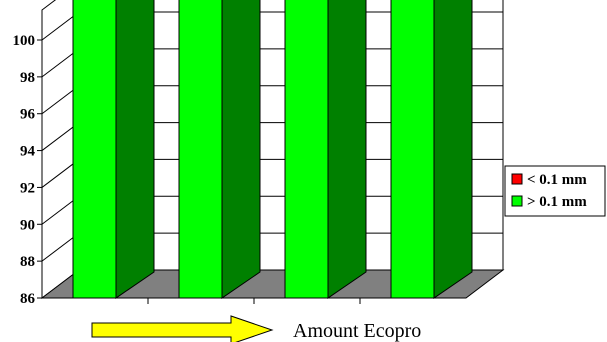  Describe the element at coordinates (347, 149) in the screenshot. I see `bar-3-gt-0.1mm-side` at that location.